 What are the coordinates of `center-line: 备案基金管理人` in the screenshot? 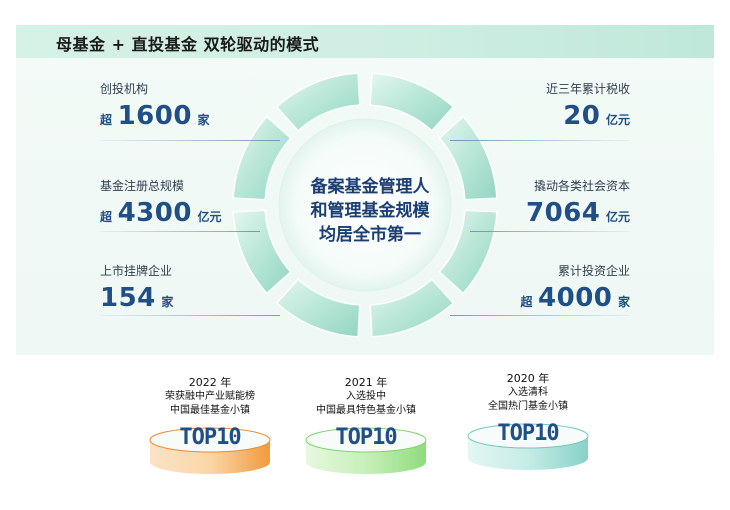 It's located at (370, 187).